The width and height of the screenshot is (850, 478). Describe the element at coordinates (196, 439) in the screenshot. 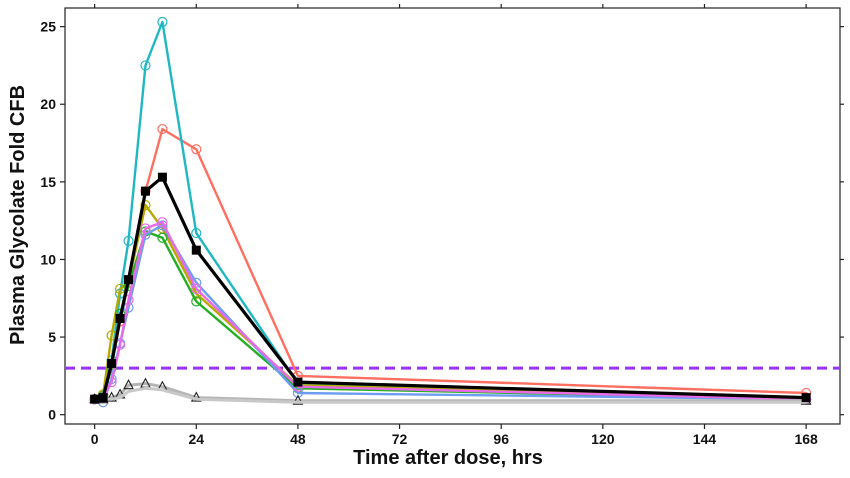

I see `x-tick-label: 24` at that location.